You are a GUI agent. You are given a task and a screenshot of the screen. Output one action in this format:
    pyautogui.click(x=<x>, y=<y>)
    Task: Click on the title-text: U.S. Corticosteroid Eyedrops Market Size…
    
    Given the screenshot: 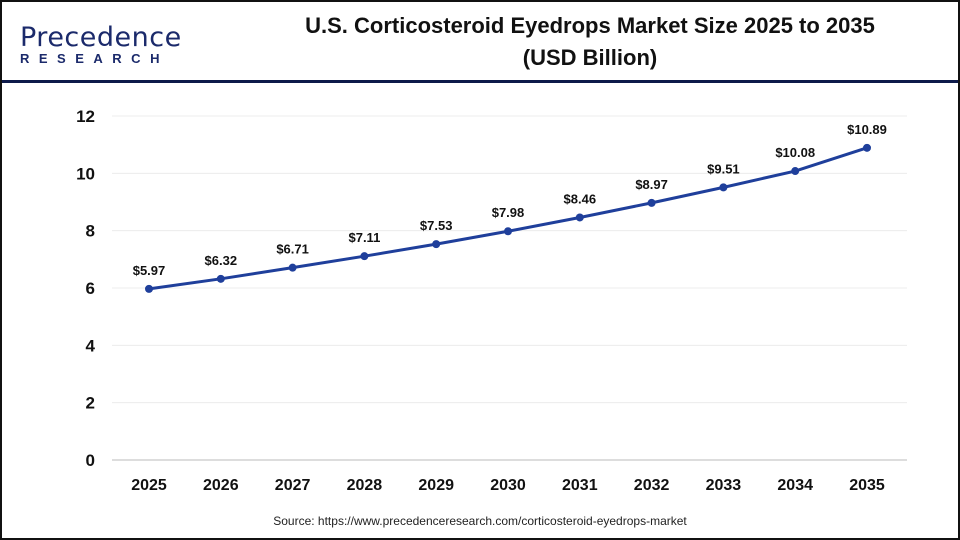 What is the action you would take?
    pyautogui.click(x=590, y=25)
    